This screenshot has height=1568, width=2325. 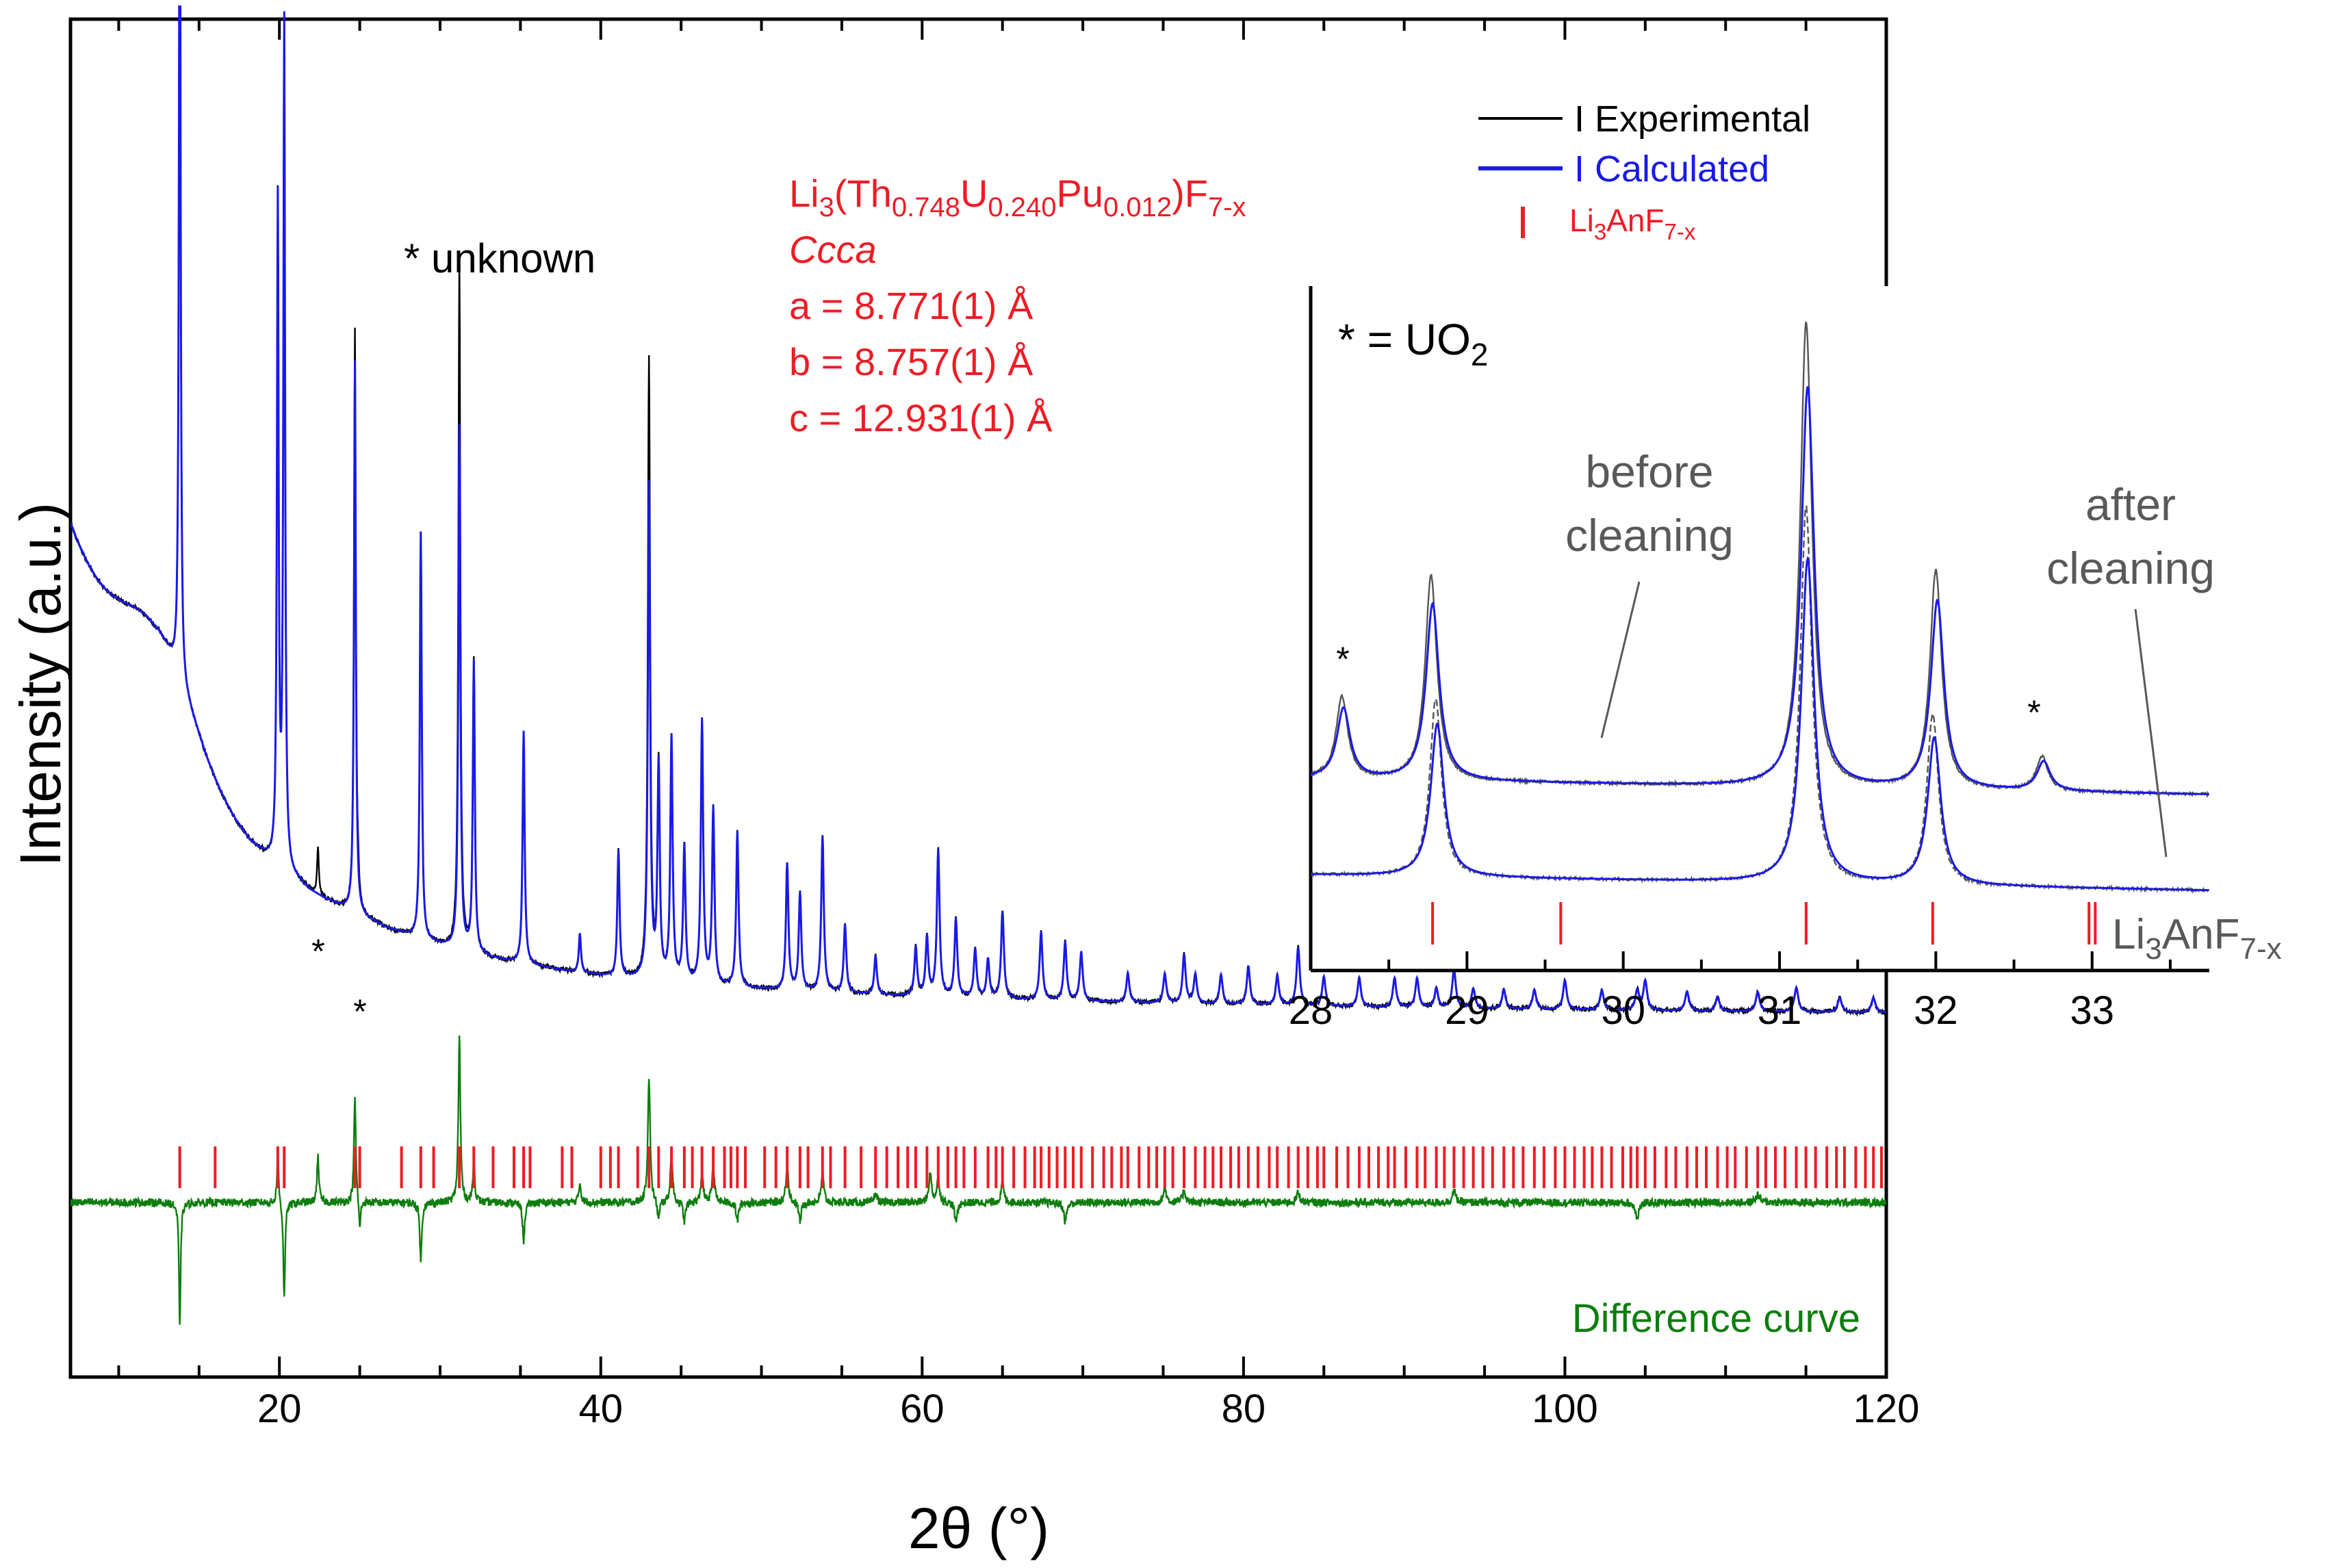 I want to click on inset-x-tick-label: 30, so click(x=1623, y=1010).